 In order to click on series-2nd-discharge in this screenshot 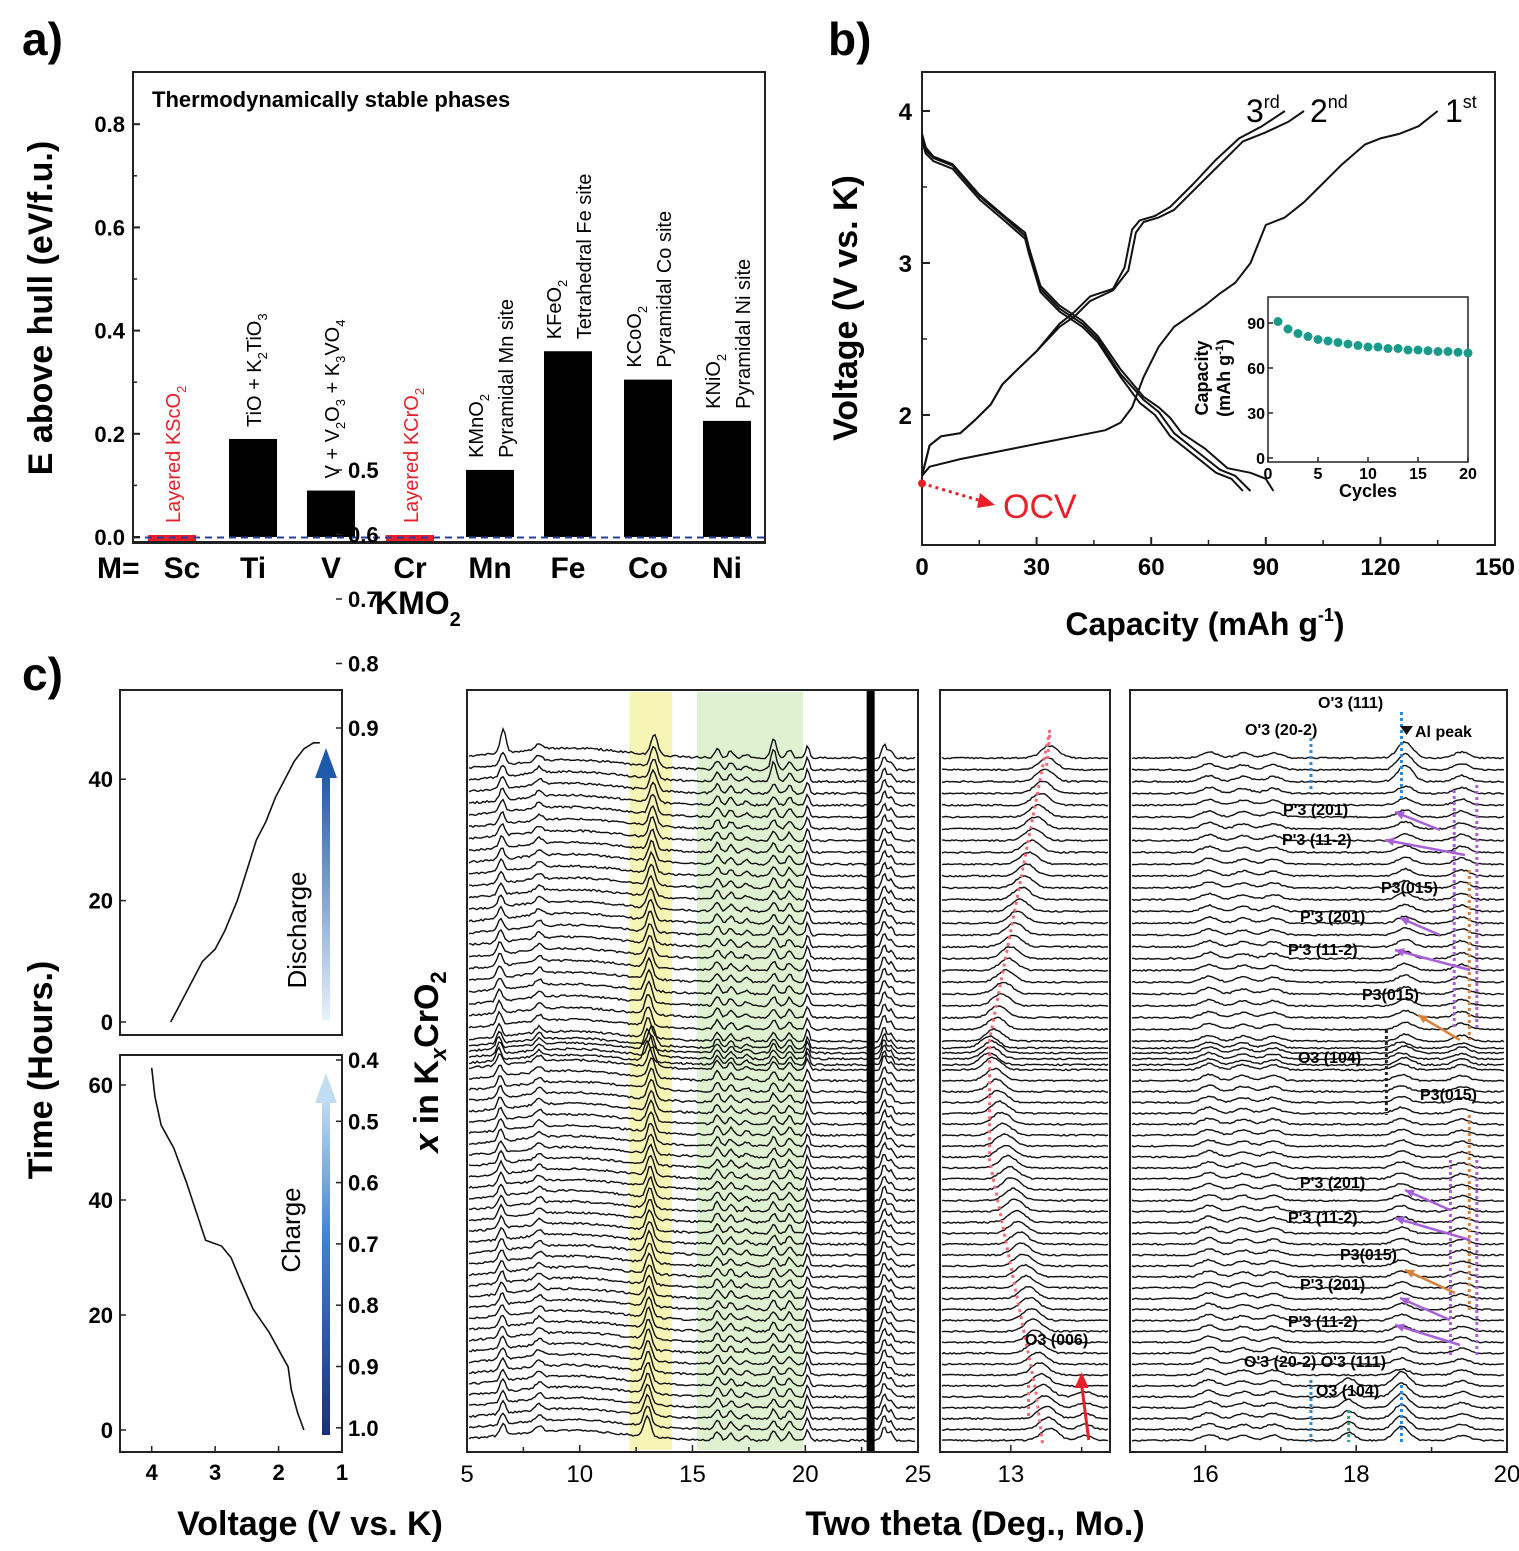, I will do `click(1086, 315)`.